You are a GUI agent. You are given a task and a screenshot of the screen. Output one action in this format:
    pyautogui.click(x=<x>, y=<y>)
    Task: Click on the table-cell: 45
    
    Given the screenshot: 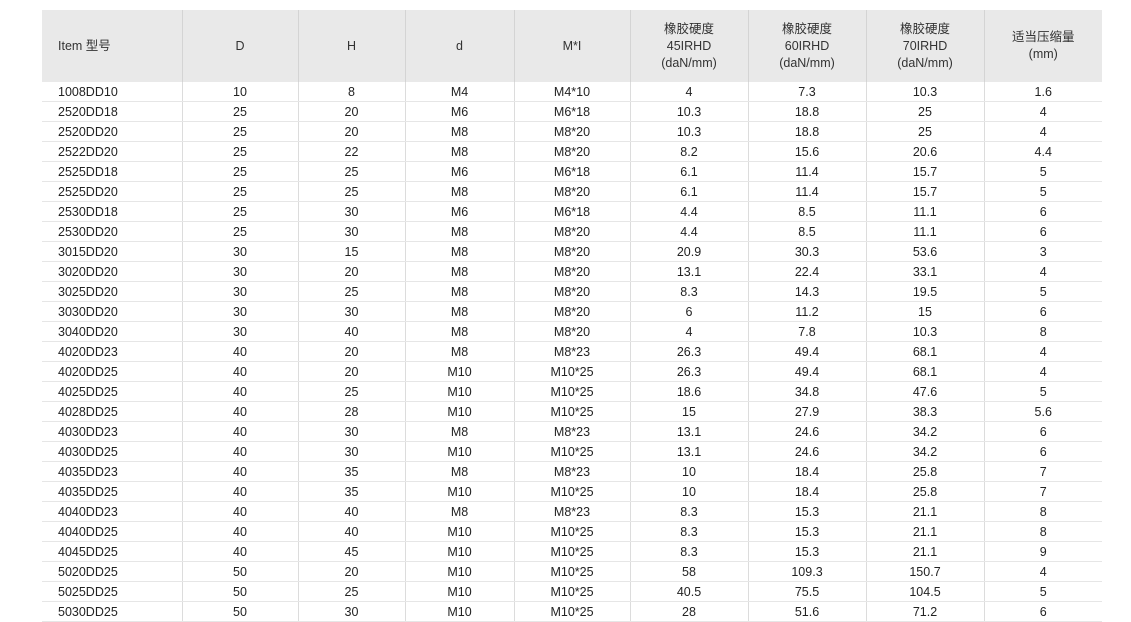 What is the action you would take?
    pyautogui.click(x=352, y=551)
    